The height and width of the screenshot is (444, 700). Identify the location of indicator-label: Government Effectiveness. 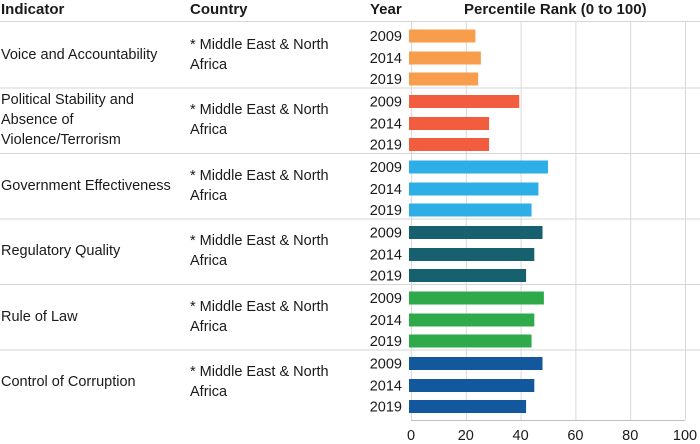
(86, 185).